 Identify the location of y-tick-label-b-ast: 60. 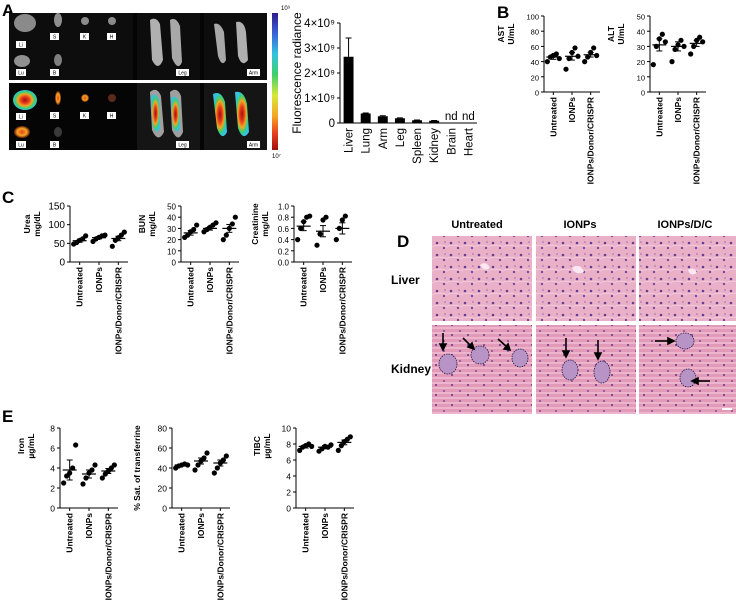
(535, 47).